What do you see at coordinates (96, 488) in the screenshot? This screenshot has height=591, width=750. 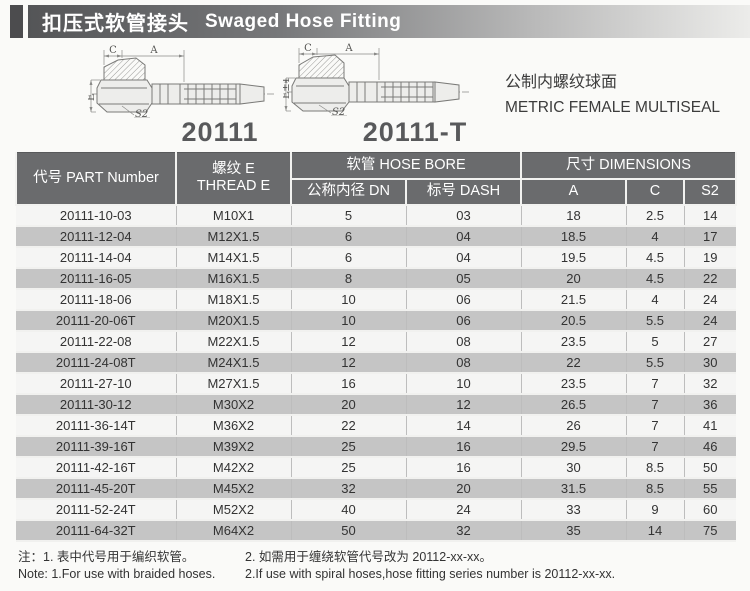 I see `cell: 20111-45-20T` at bounding box center [96, 488].